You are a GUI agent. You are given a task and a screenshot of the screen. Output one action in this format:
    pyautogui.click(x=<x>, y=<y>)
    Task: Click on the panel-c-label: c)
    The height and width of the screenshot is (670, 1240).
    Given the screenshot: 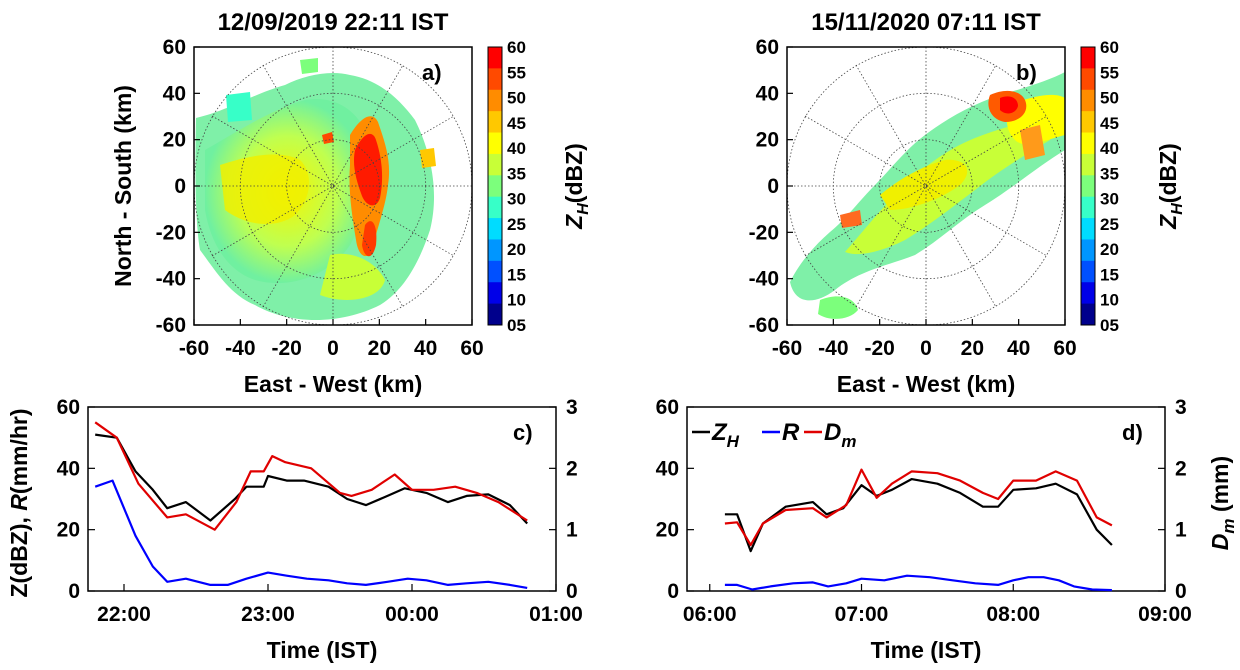 What is the action you would take?
    pyautogui.click(x=523, y=432)
    